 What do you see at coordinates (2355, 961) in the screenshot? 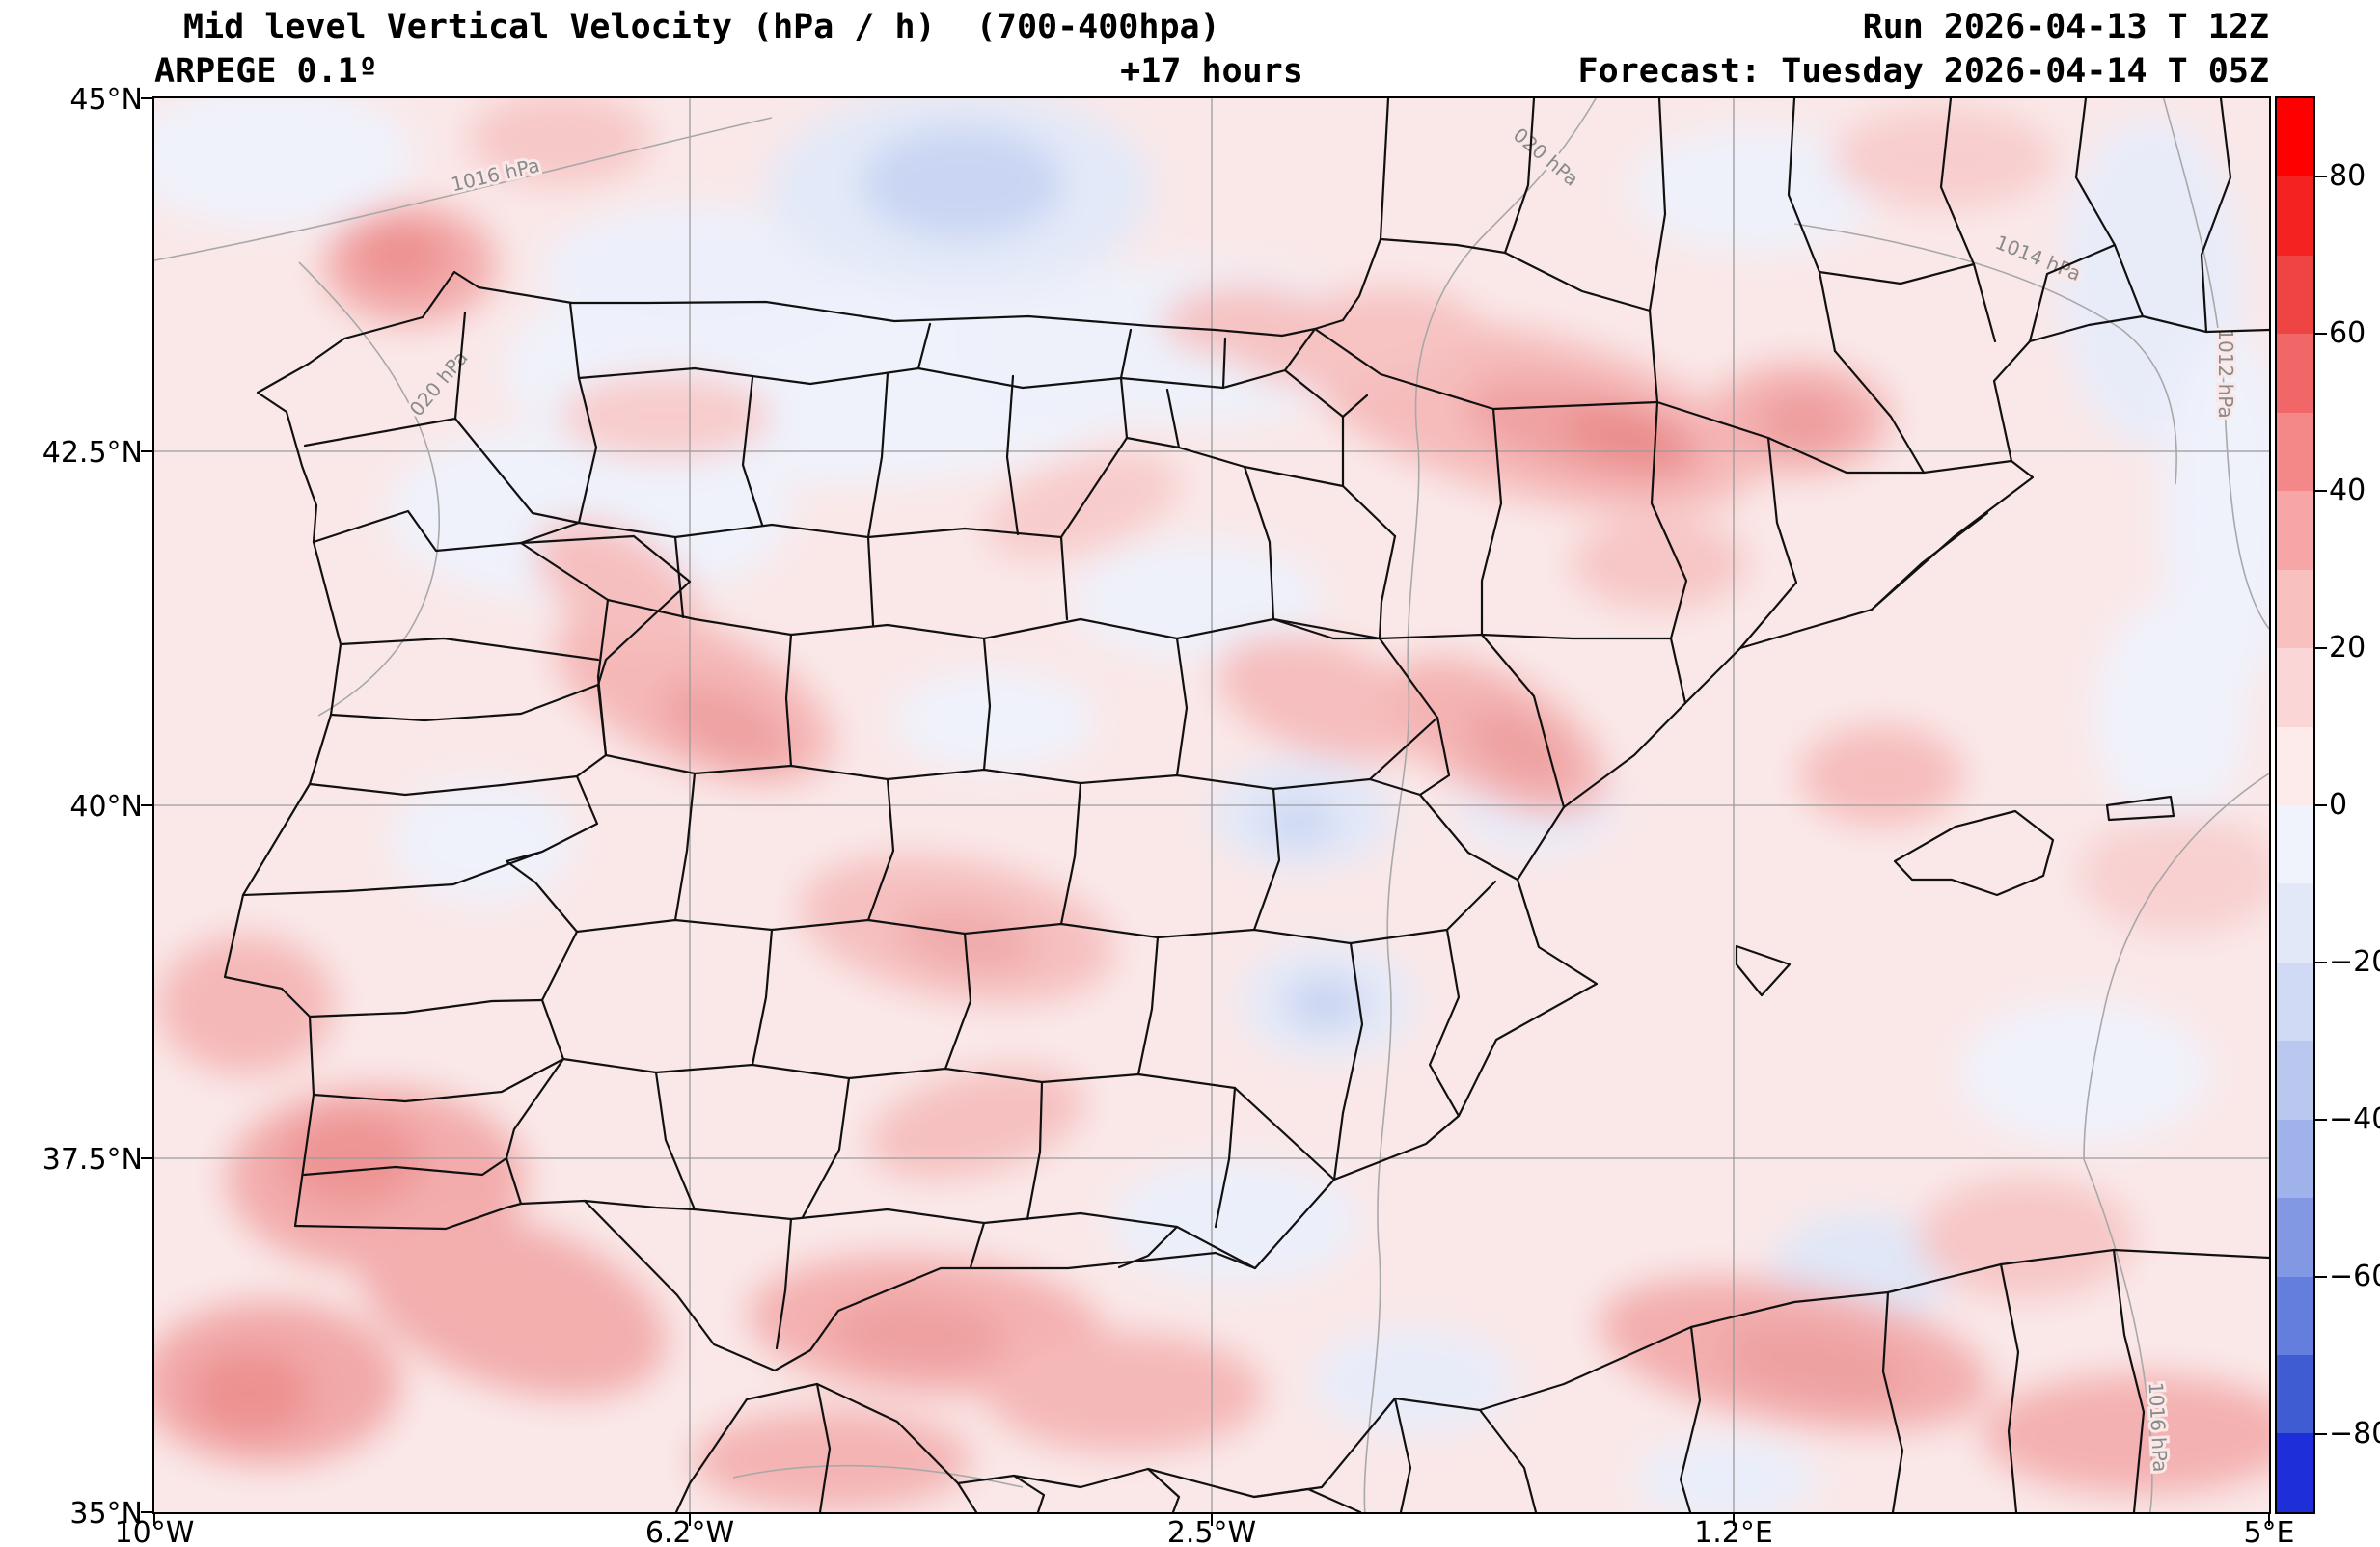
I see `colorbar-tick-label: −20` at bounding box center [2355, 961].